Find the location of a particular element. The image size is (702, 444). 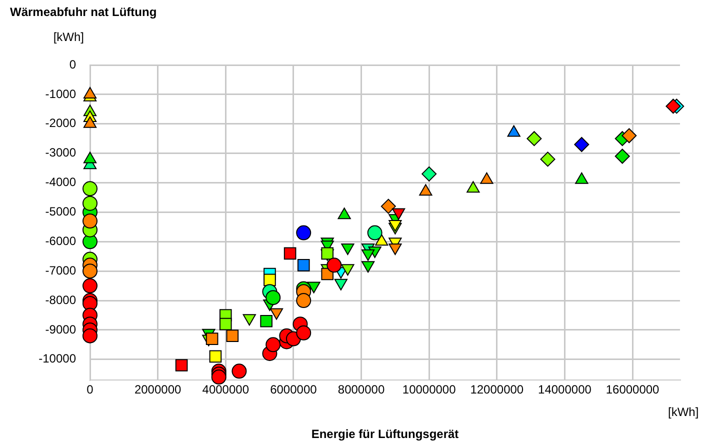

y-tick-label: -2000 is located at coordinates (60, 123).